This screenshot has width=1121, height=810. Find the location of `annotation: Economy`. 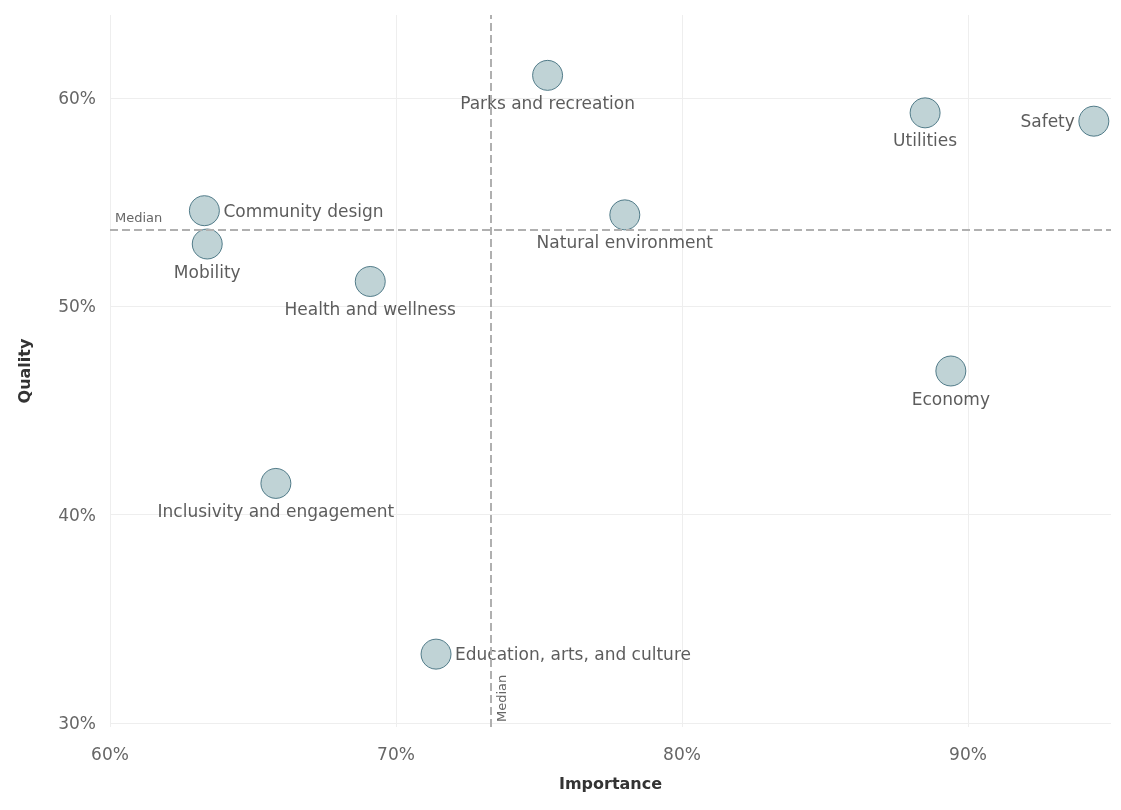

annotation: Economy is located at coordinates (950, 398).